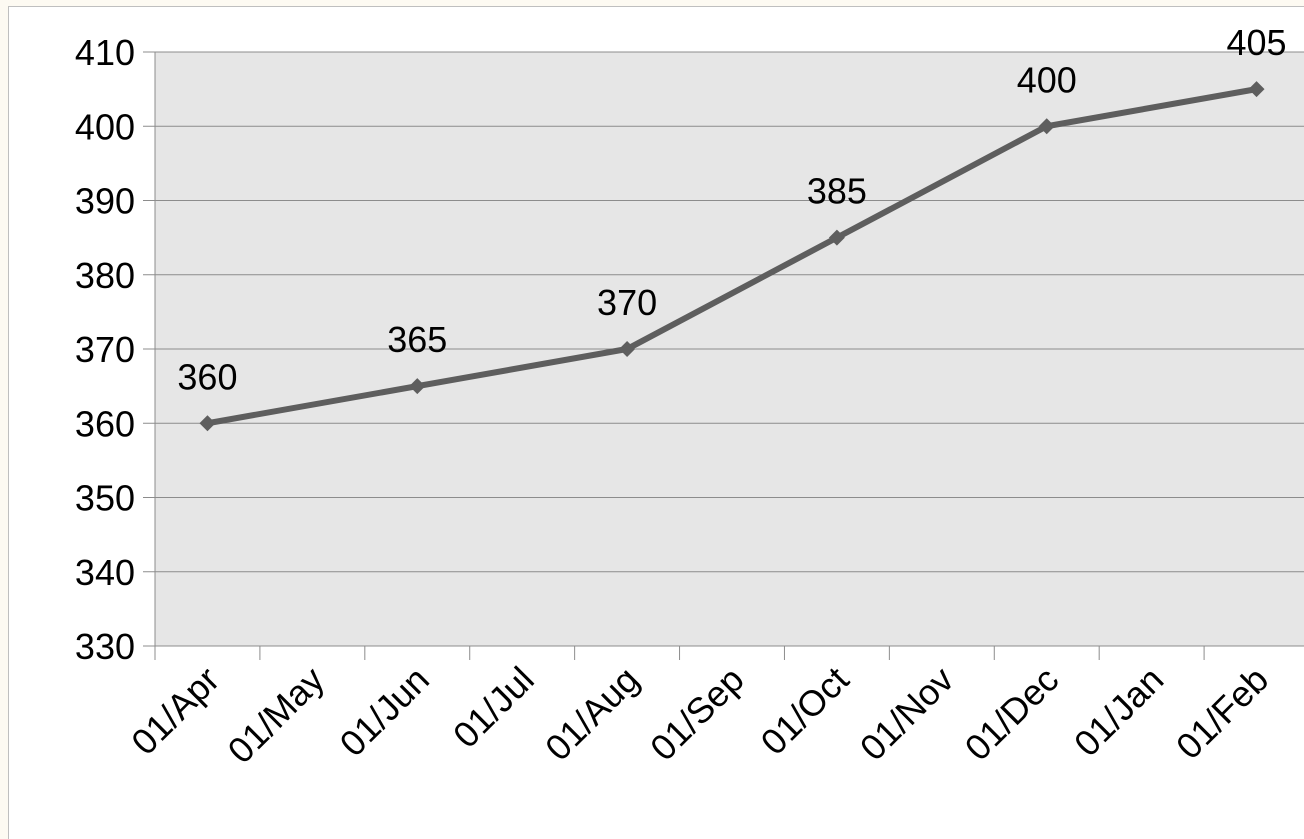  I want to click on y-tick-label: 370, so click(105, 349).